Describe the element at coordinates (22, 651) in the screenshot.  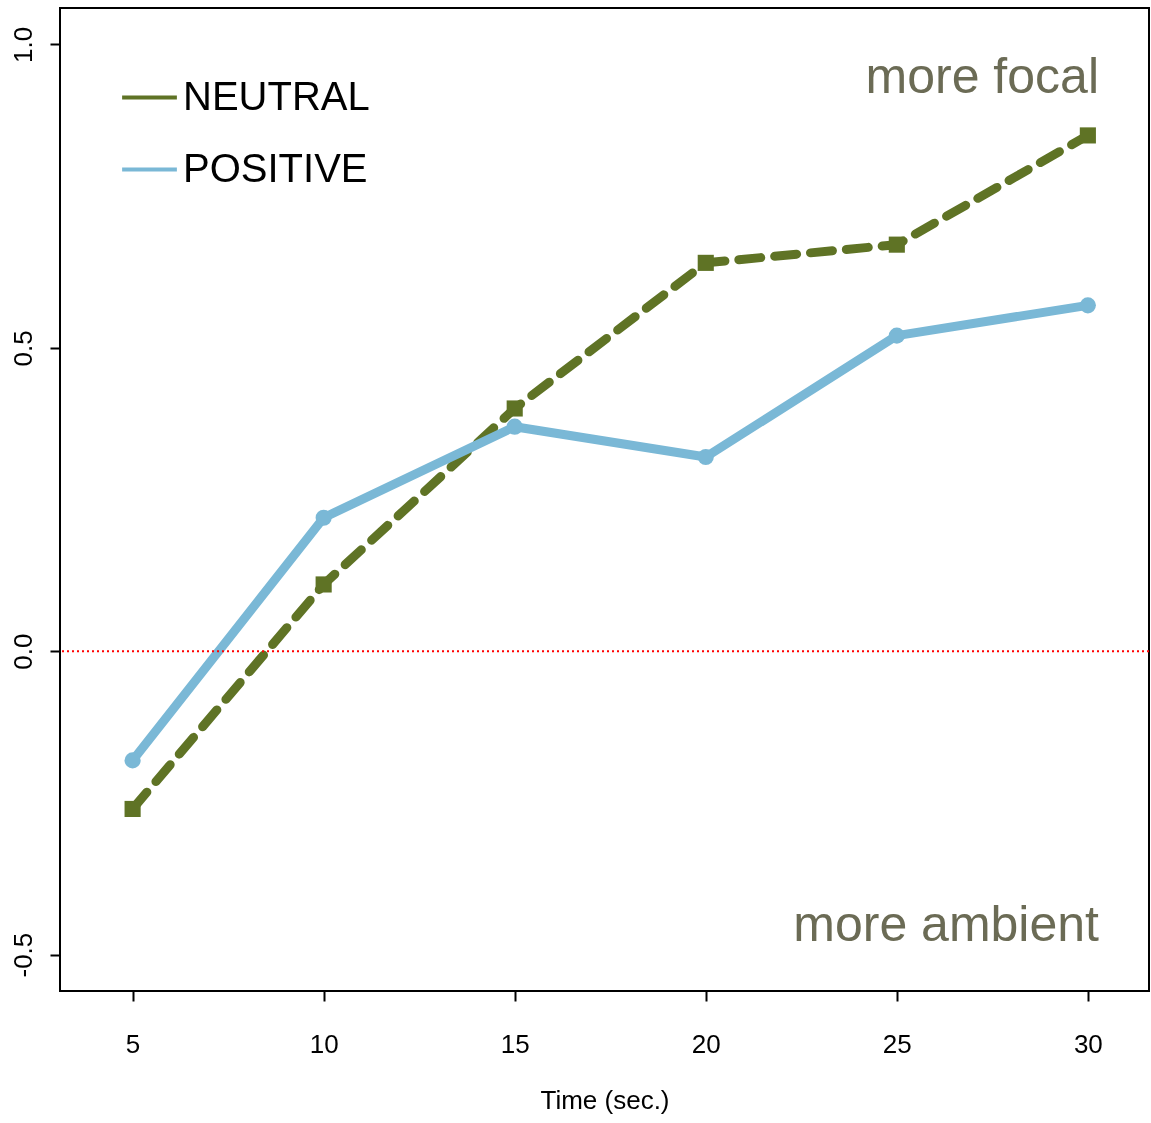
I see `y-tick-label: 0.0` at that location.